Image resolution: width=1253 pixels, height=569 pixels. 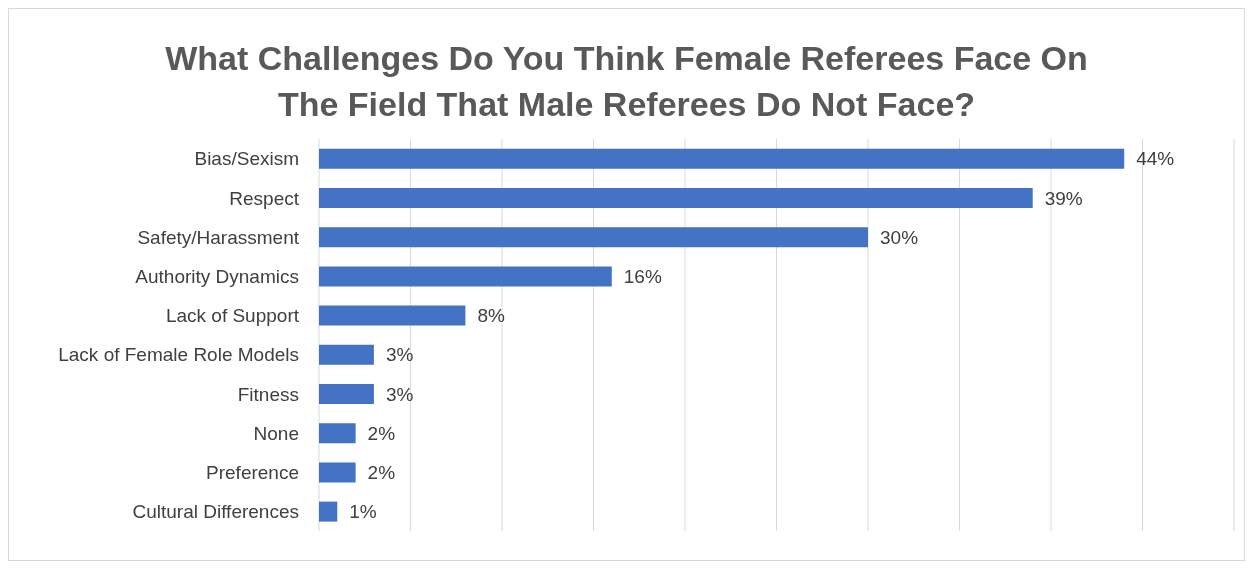 What do you see at coordinates (491, 316) in the screenshot?
I see `data-label: 8%` at bounding box center [491, 316].